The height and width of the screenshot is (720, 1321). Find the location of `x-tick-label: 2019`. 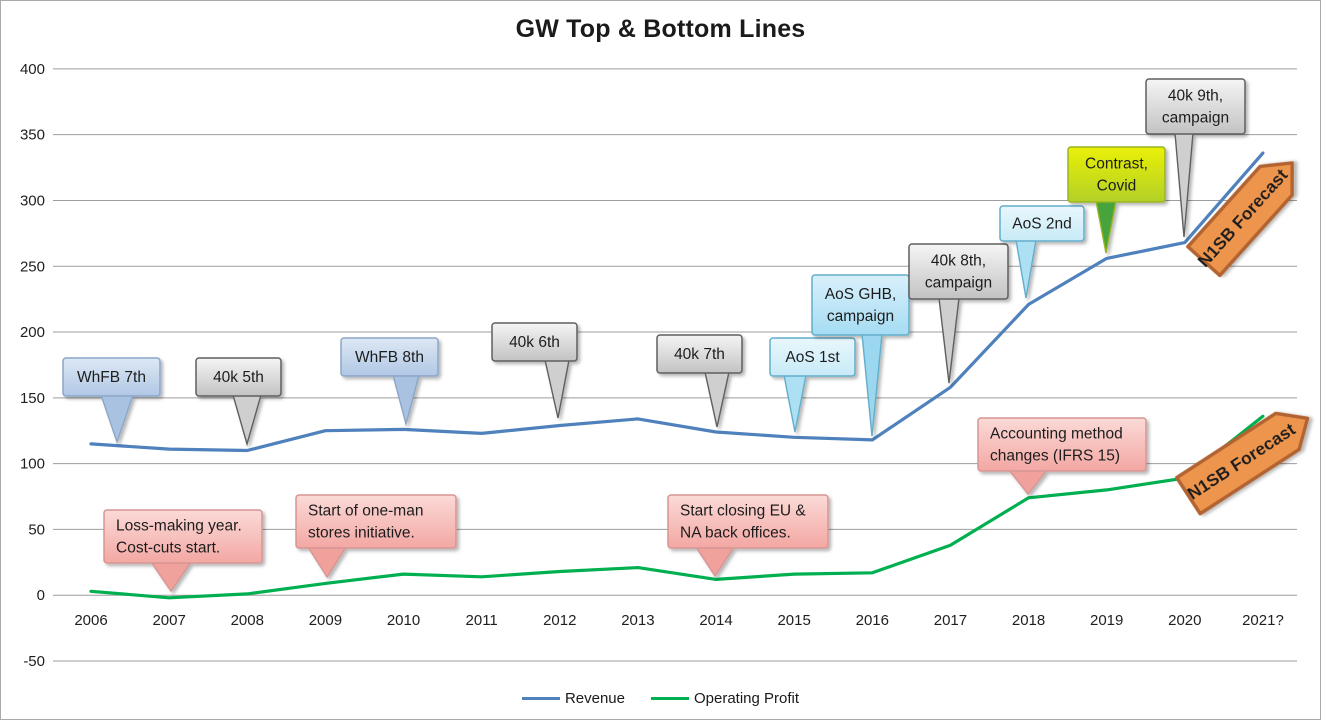

x-tick-label: 2019 is located at coordinates (1106, 620).